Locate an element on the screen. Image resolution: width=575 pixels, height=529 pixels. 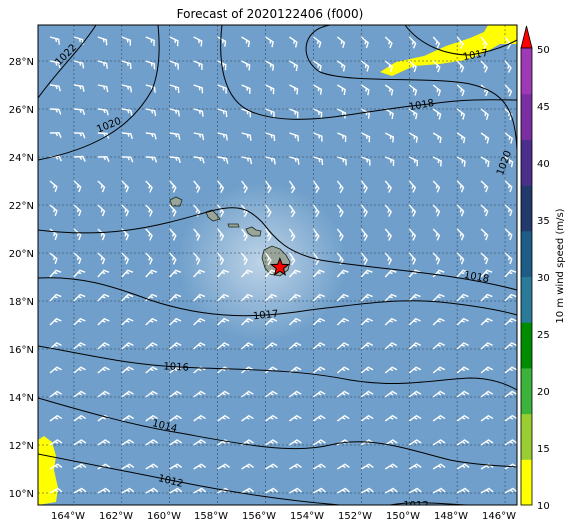
colorbar-tick: 15 is located at coordinates (543, 449).